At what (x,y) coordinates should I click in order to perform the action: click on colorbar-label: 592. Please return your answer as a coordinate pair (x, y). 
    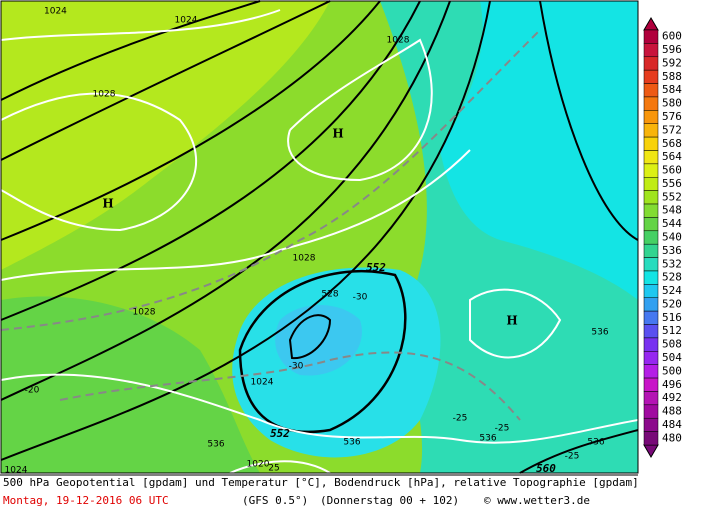
    Looking at the image, I should click on (672, 62).